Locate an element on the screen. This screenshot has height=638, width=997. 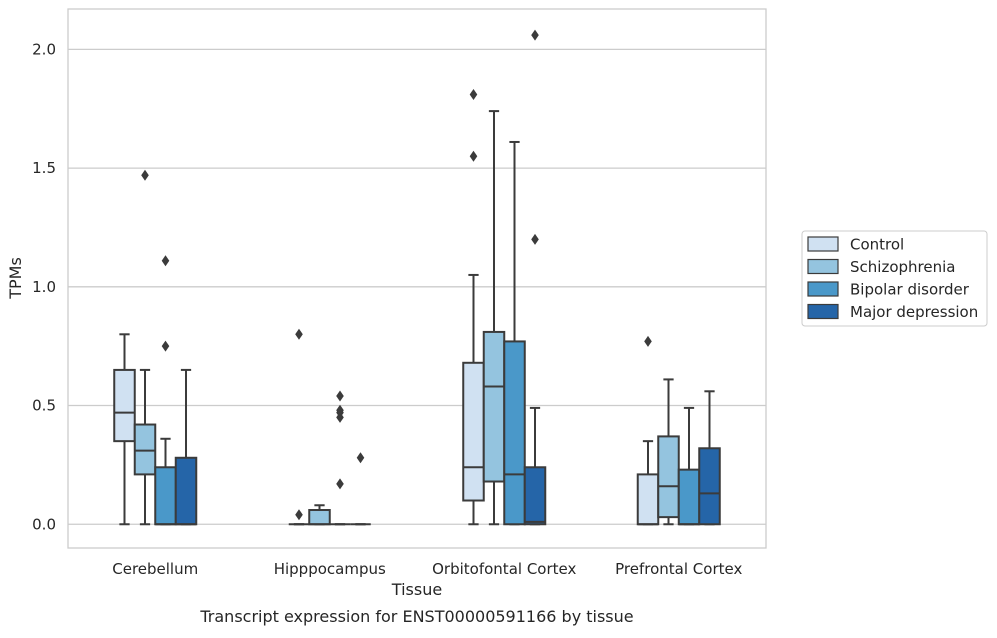
legend-label: Control is located at coordinates (877, 245).